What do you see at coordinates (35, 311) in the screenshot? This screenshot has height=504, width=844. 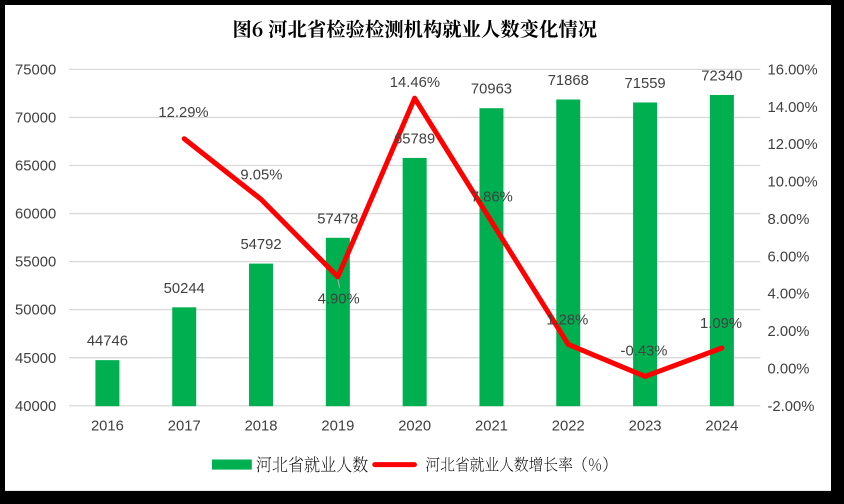 I see `svg-text: 50000` at bounding box center [35, 311].